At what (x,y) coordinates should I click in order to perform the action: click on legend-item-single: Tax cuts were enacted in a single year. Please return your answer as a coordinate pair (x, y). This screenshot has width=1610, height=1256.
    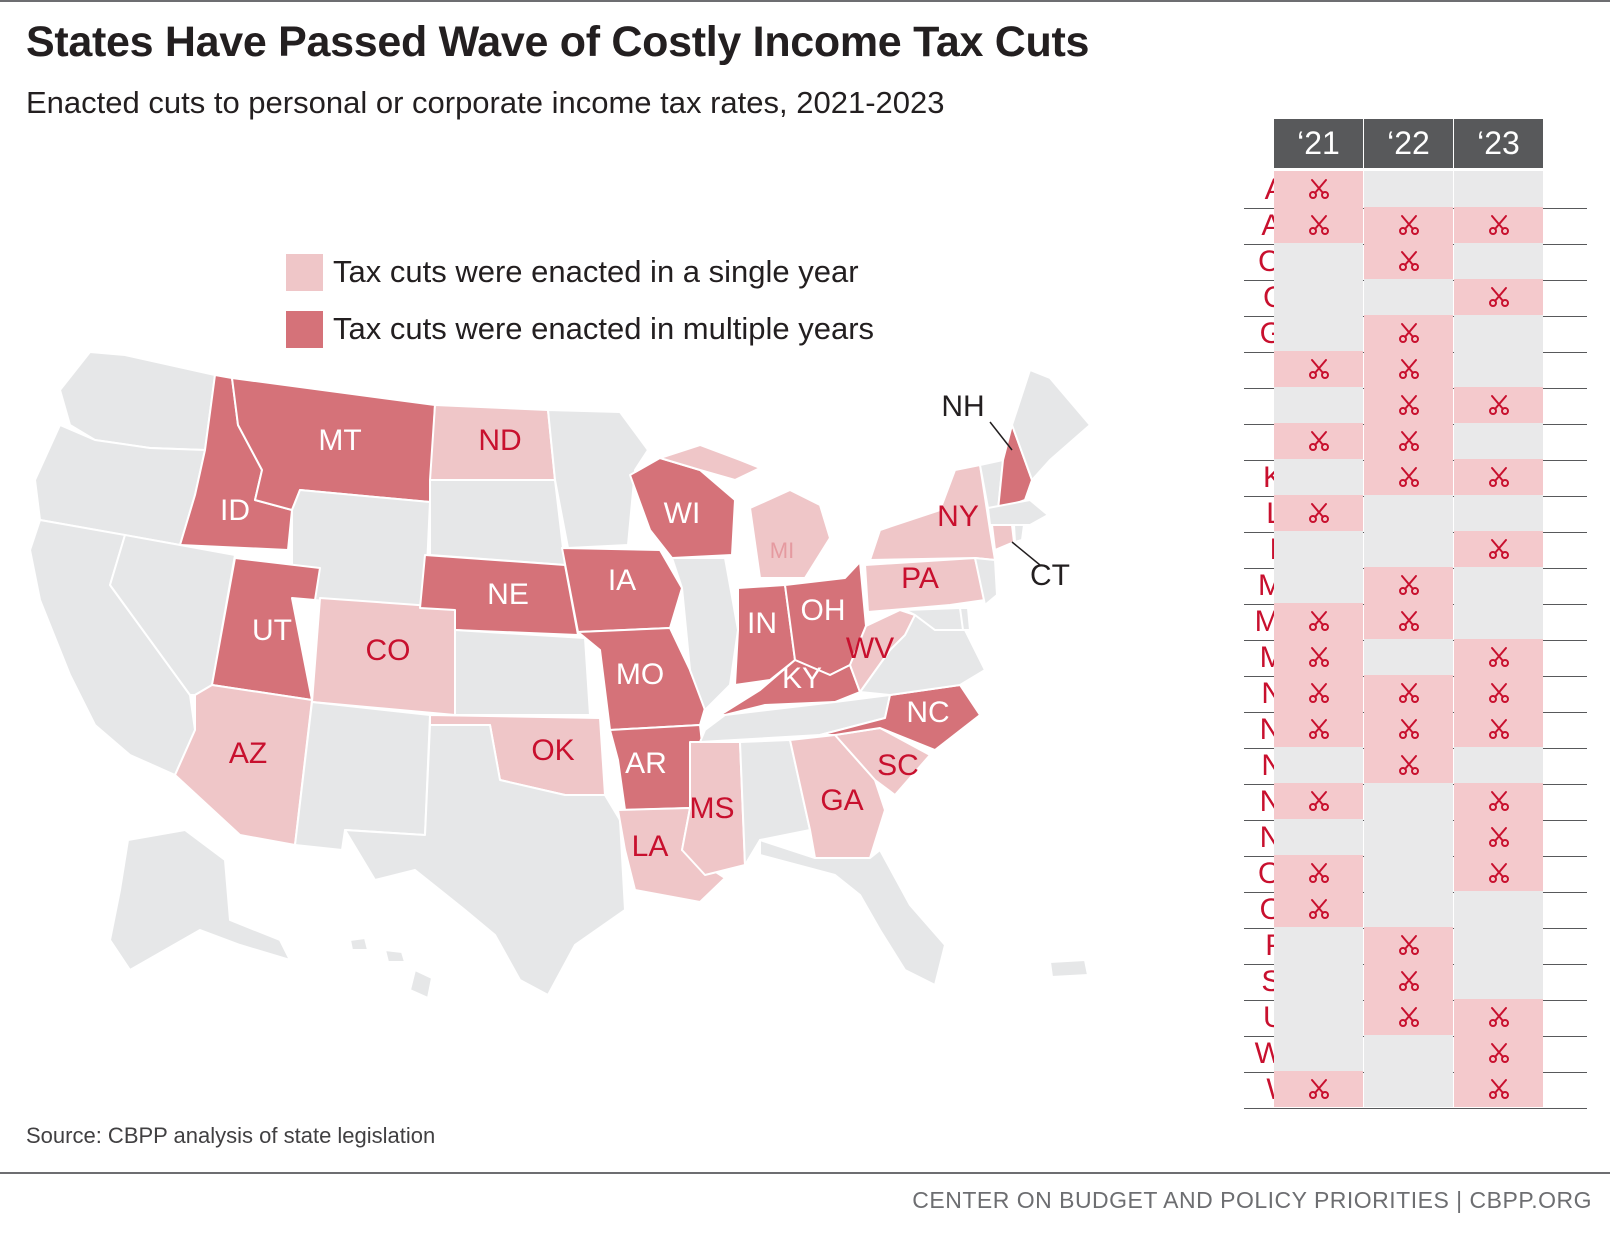
    Looking at the image, I should click on (572, 272).